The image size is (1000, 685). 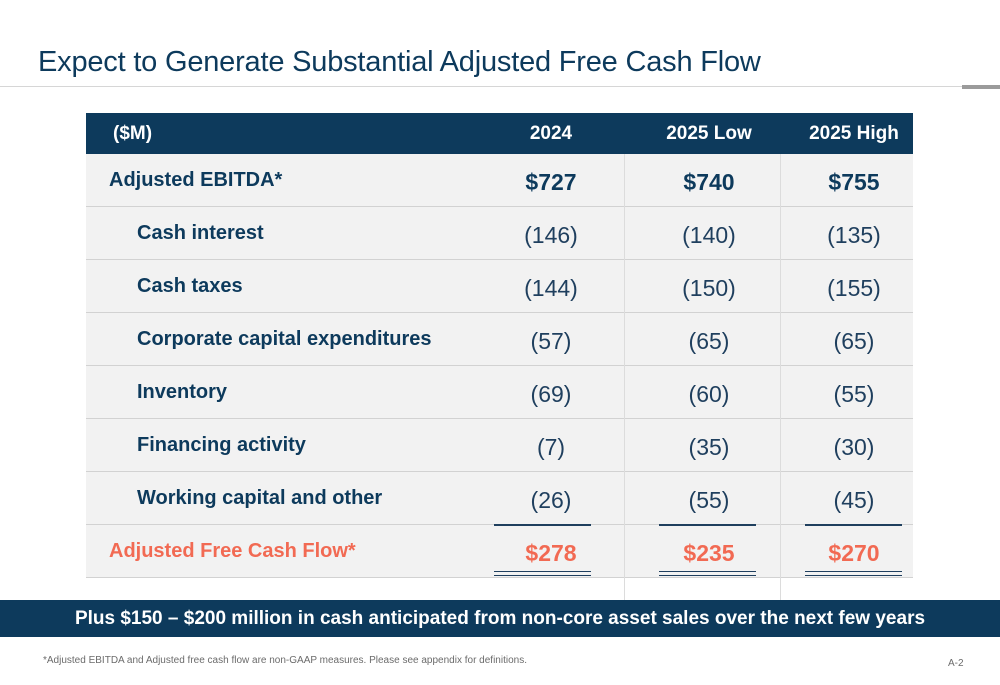 I want to click on cell-2025-low: (55), so click(x=709, y=500).